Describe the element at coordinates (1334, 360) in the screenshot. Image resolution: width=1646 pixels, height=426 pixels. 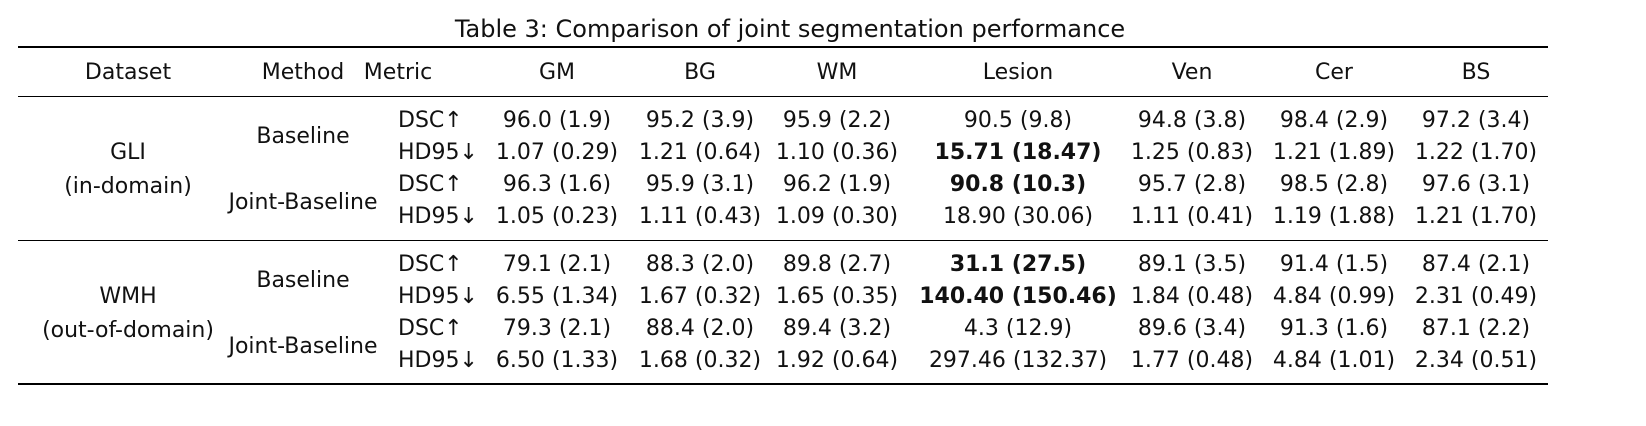
I see `value-cell: 4.84 (1.01)` at that location.